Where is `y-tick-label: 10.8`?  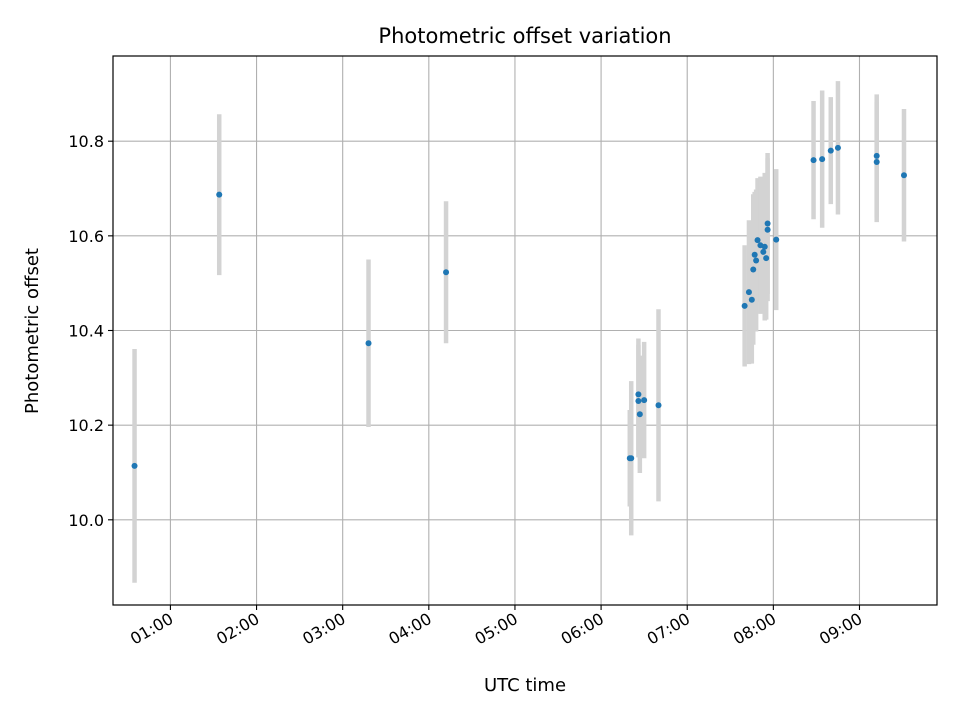 y-tick-label: 10.8 is located at coordinates (86, 141).